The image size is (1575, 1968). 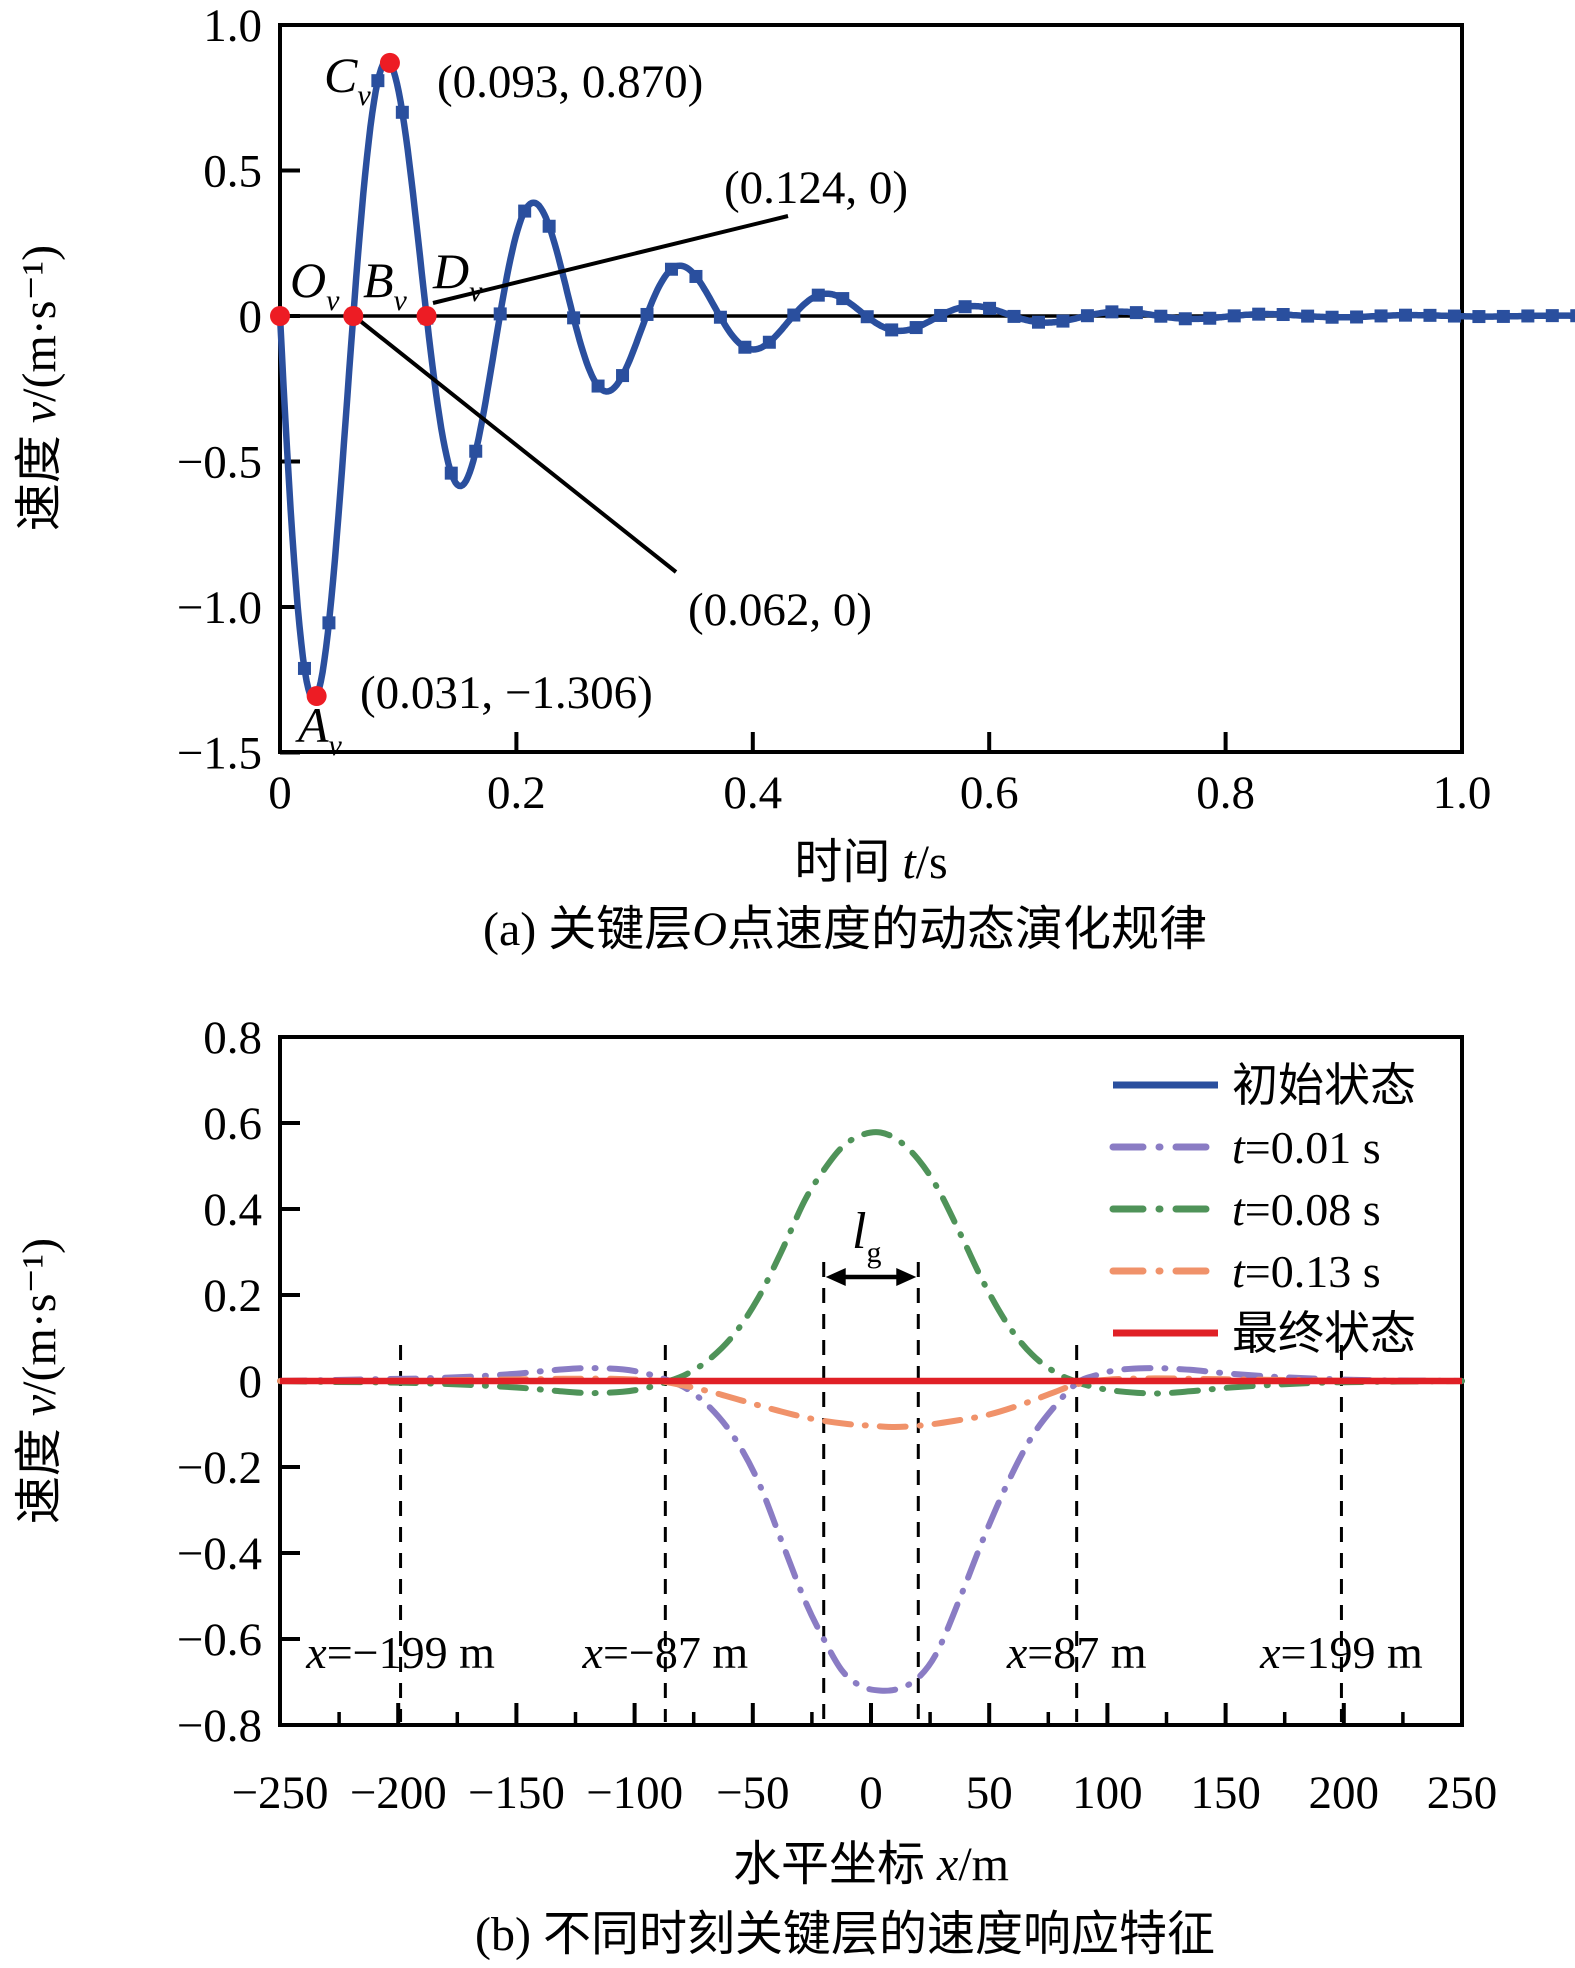 What do you see at coordinates (232, 26) in the screenshot?
I see `y-tick-label-a: 1.0` at bounding box center [232, 26].